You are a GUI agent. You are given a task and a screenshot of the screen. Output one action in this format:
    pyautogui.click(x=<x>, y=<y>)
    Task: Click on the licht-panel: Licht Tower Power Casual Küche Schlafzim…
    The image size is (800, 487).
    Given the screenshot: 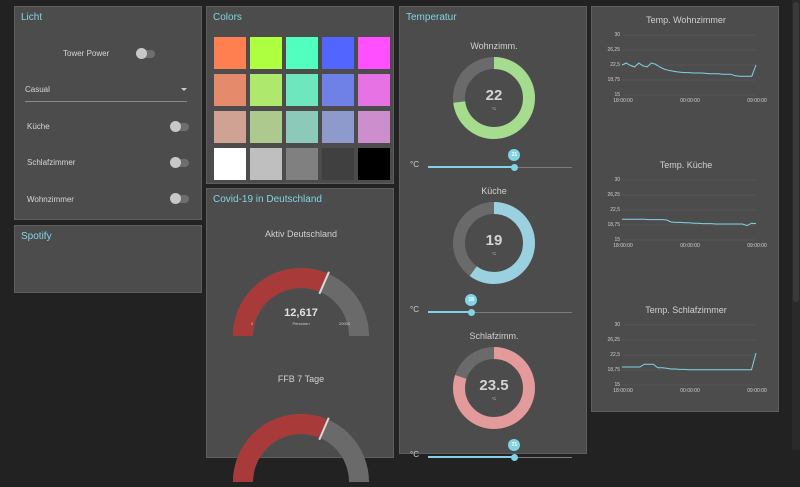 What is the action you would take?
    pyautogui.click(x=108, y=113)
    